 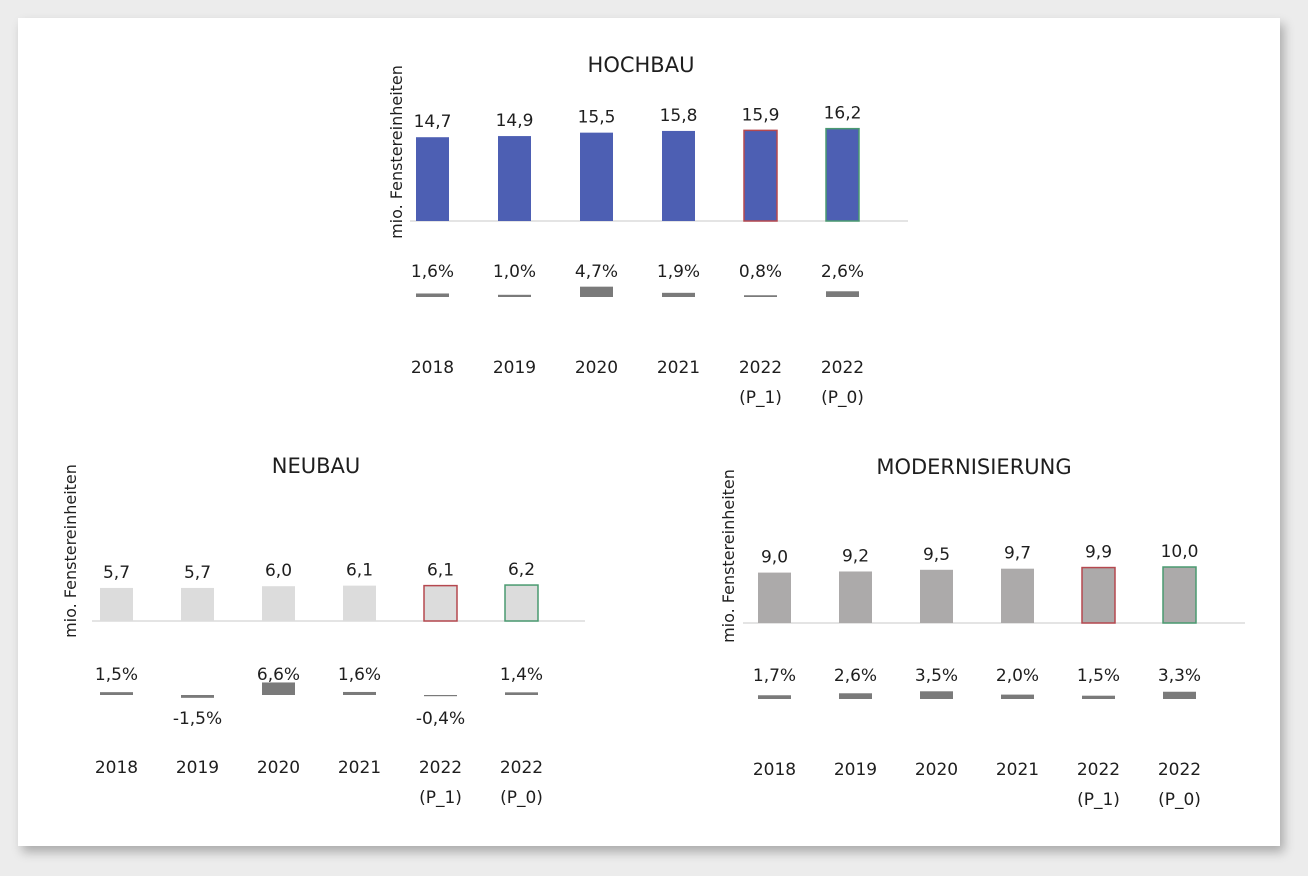 I want to click on growth-label: 1,7%, so click(x=774, y=676).